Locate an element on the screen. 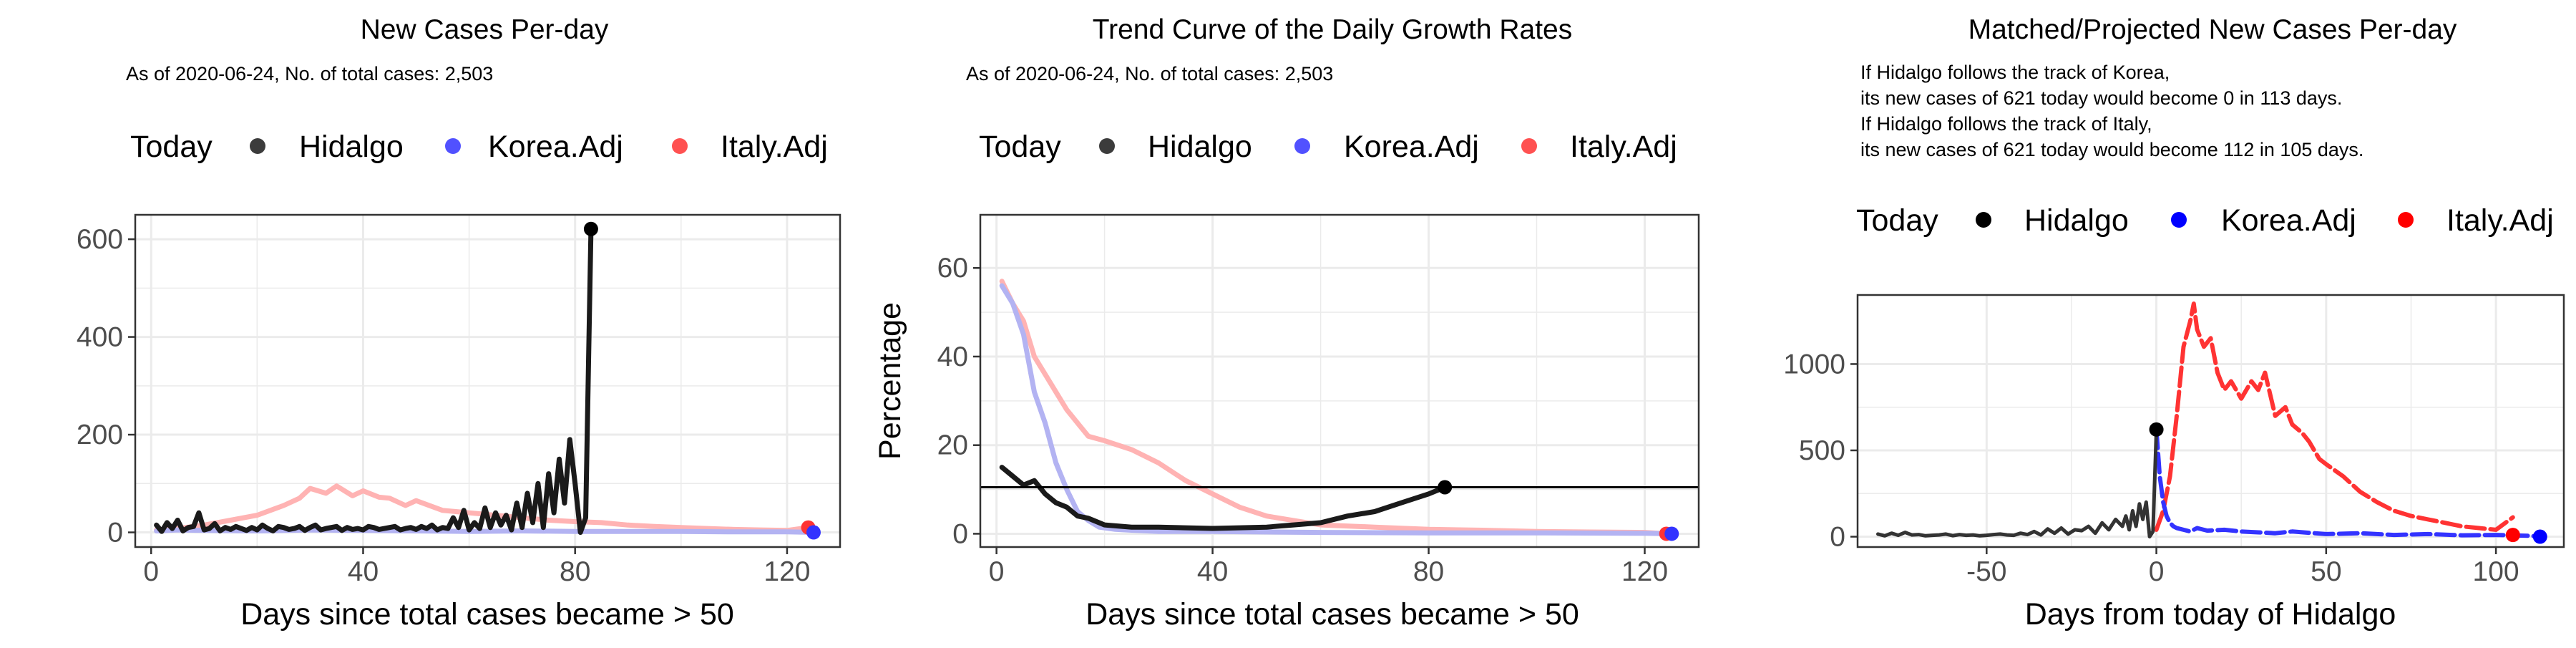 The image size is (2576, 648). chart-title: Trend Curve of the Daily Growth Rates is located at coordinates (1332, 30).